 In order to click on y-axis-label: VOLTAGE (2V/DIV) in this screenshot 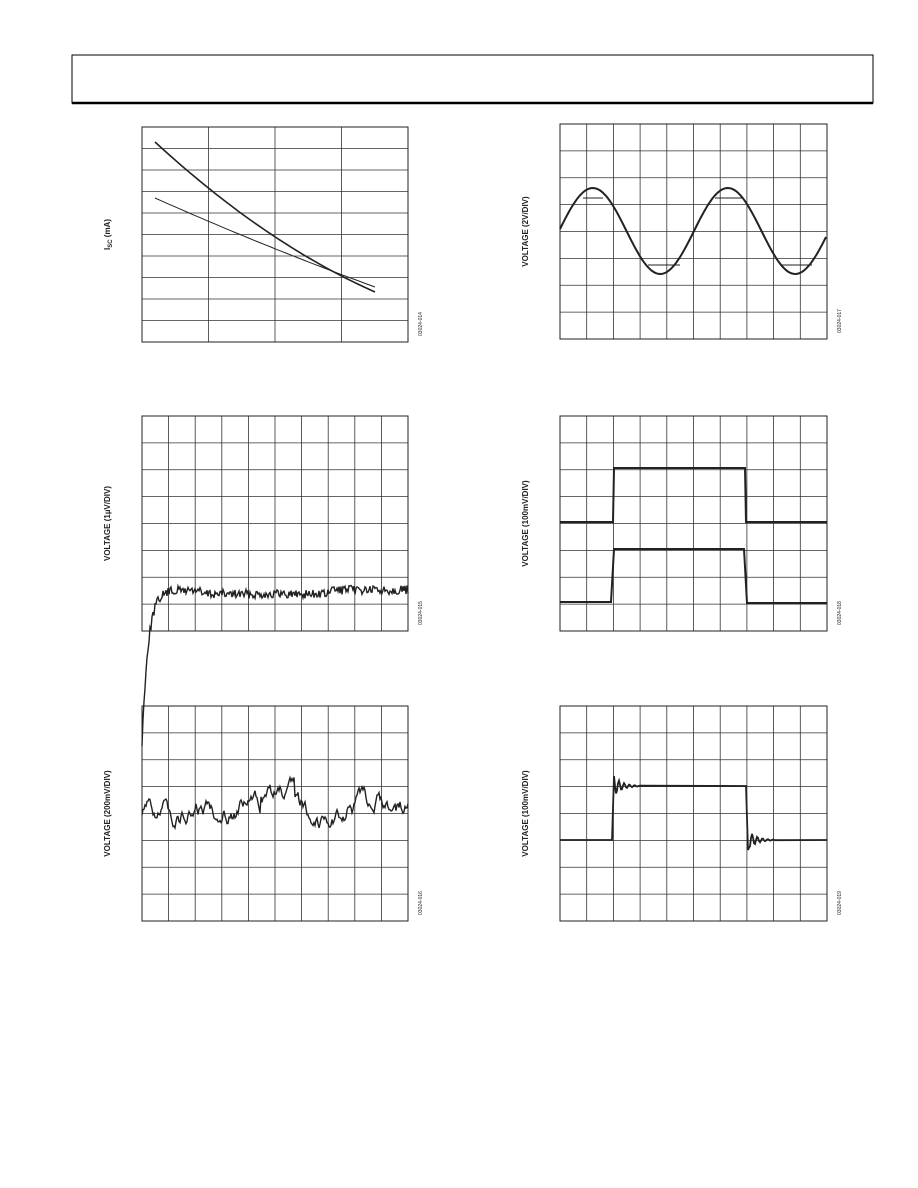, I will do `click(525, 231)`.